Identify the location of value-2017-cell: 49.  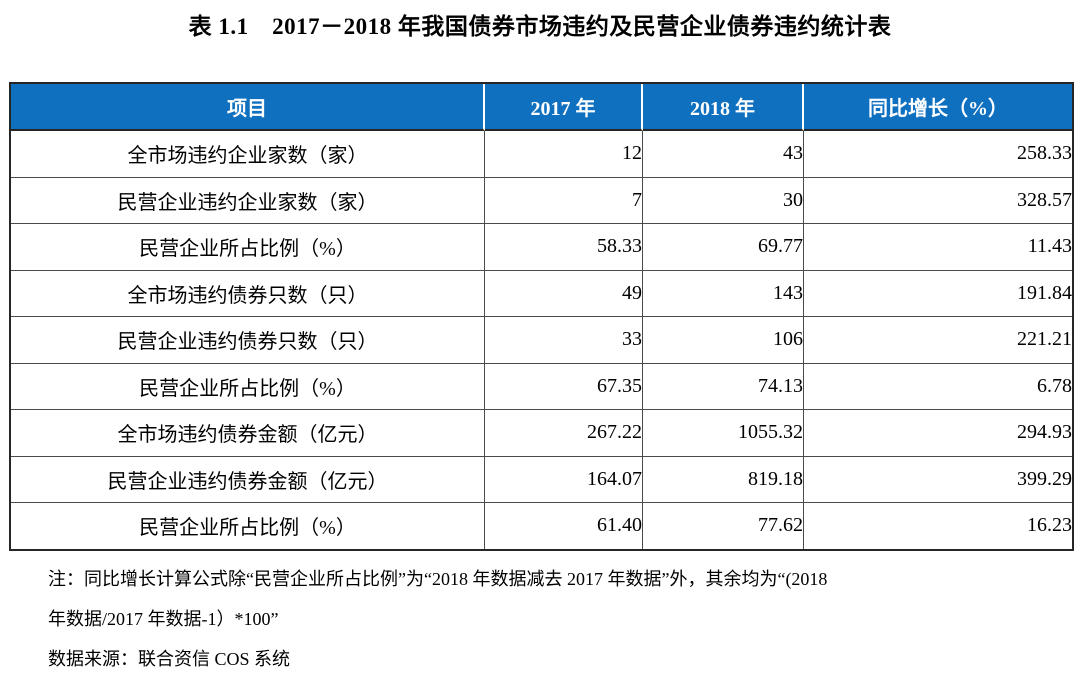
(564, 293).